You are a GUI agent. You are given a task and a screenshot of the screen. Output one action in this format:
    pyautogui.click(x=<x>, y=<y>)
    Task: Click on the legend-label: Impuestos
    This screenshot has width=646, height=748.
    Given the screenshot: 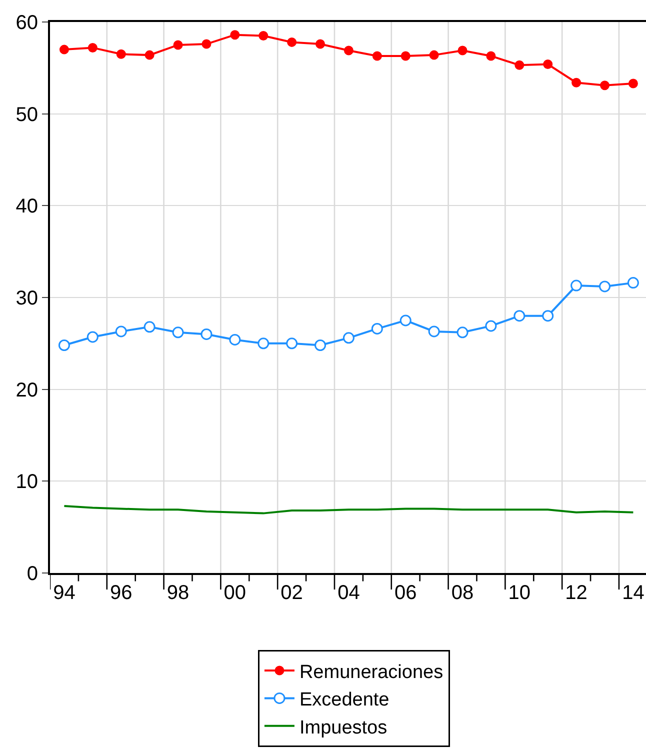 What is the action you would take?
    pyautogui.click(x=343, y=727)
    